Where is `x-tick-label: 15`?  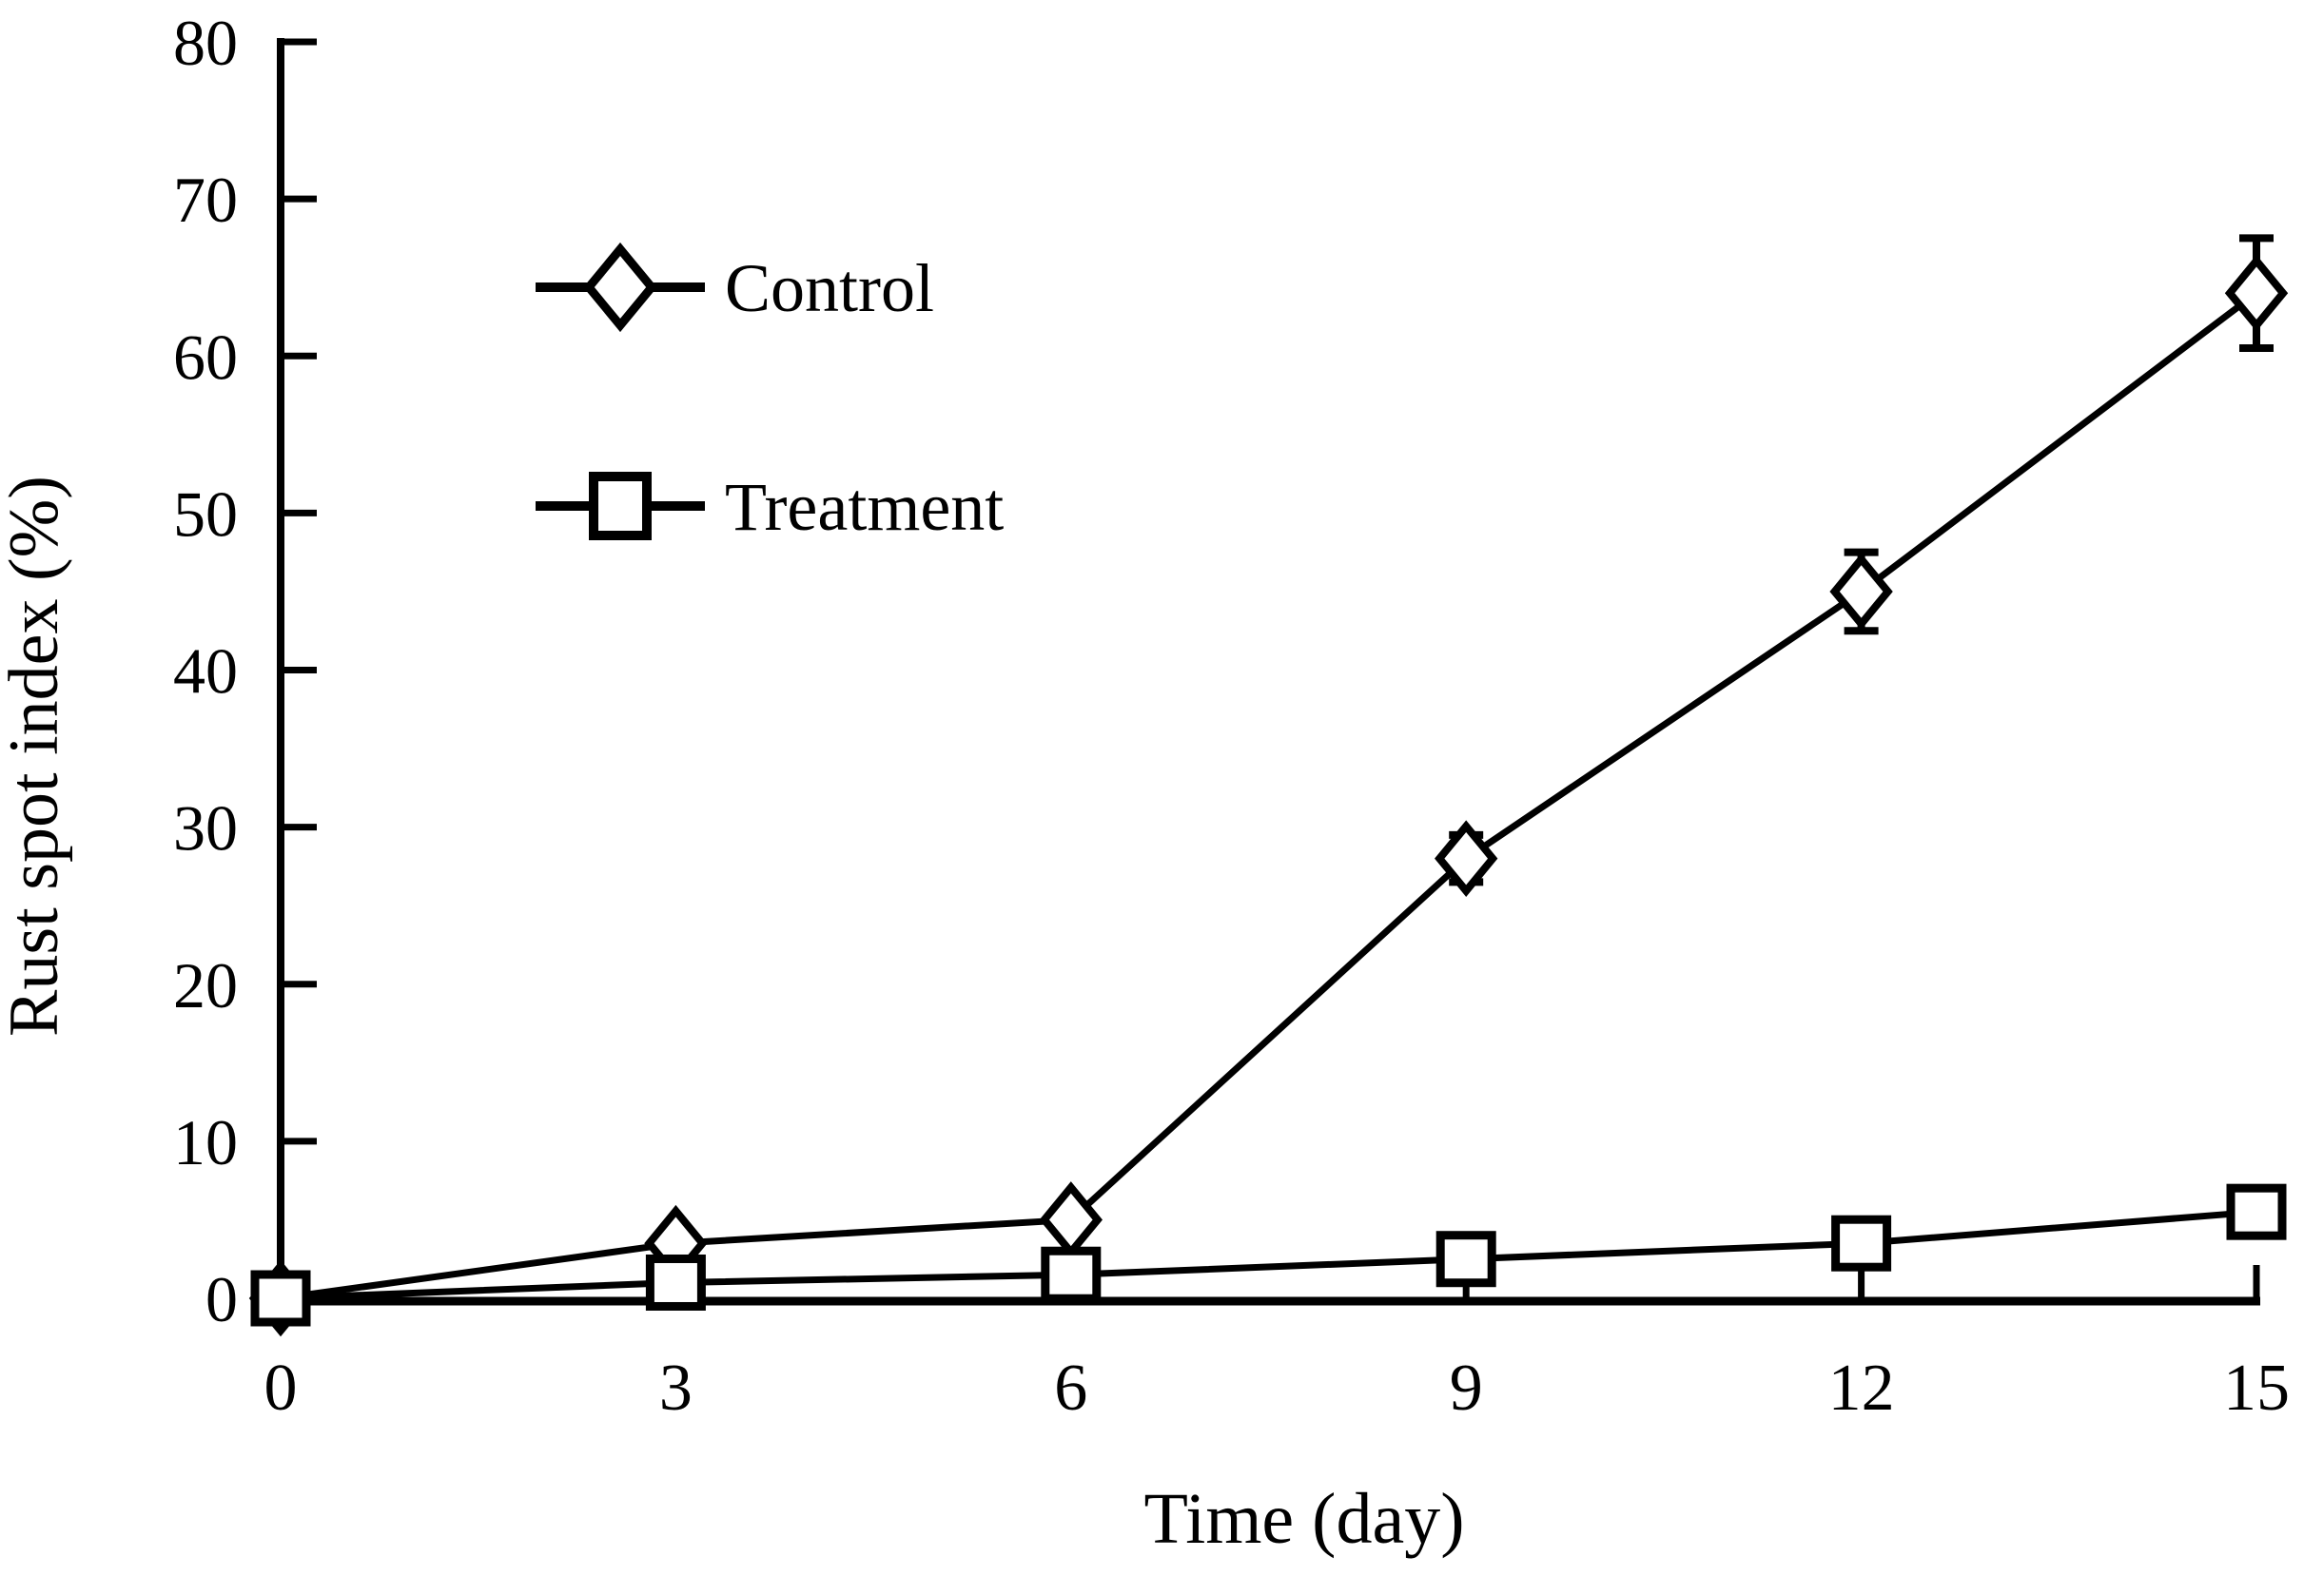
x-tick-label: 15 is located at coordinates (2256, 1389).